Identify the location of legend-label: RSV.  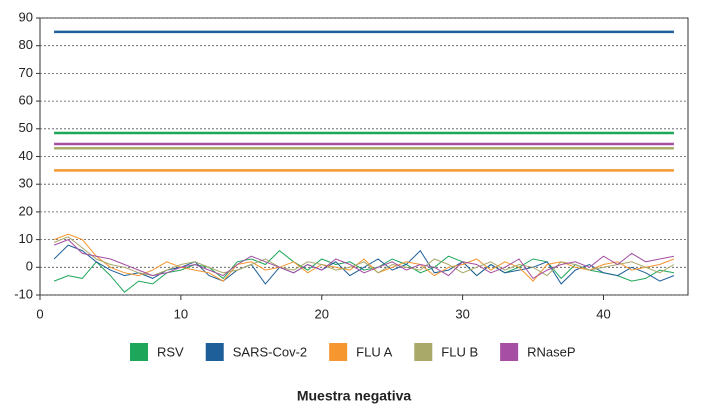
(170, 351).